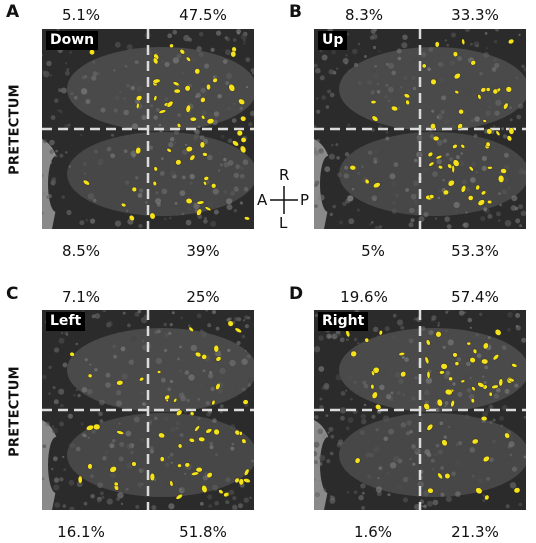 This screenshot has width=536, height=543. What do you see at coordinates (81, 297) in the screenshot?
I see `pct-c-top-left: 7.1%` at bounding box center [81, 297].